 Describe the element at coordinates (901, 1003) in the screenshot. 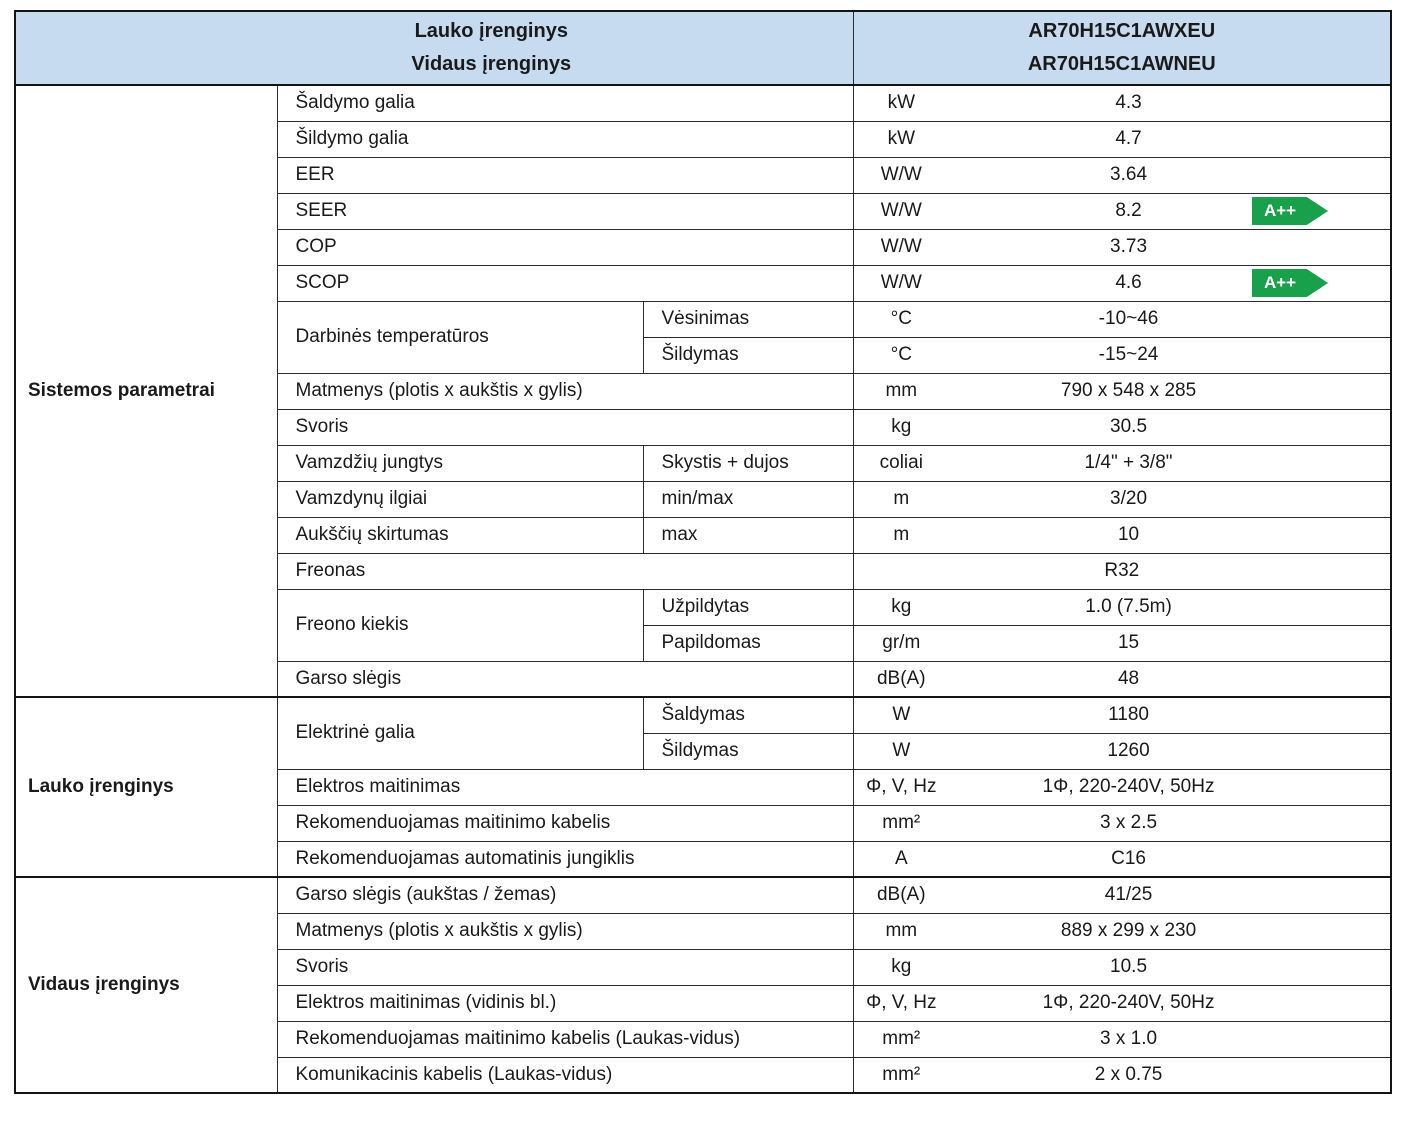

I see `unit-cell: Φ, V, Hz` at that location.